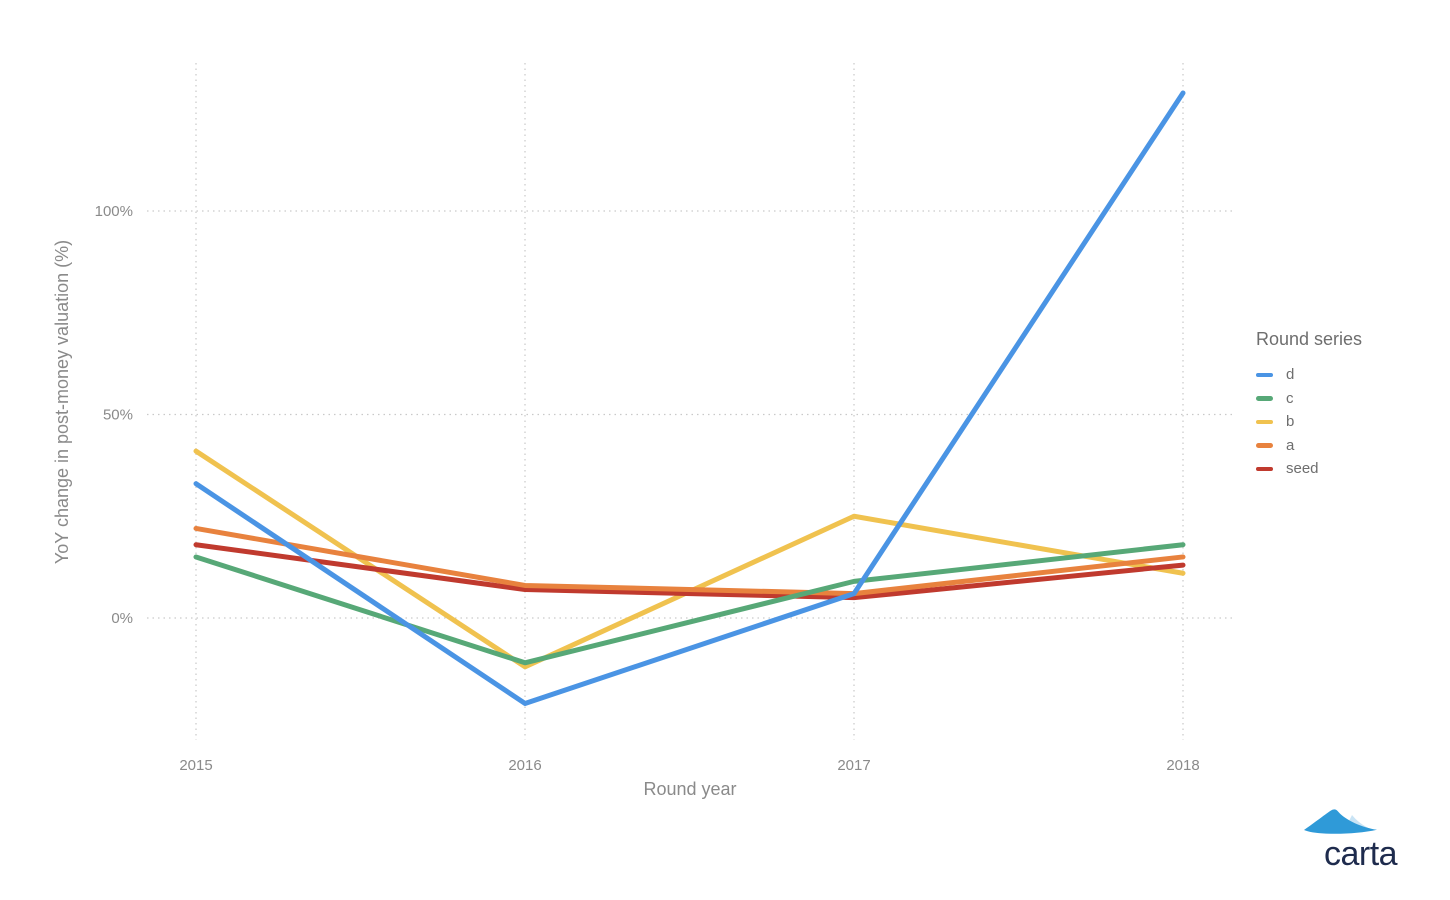  I want to click on legend-label-seed: seed, so click(1302, 469).